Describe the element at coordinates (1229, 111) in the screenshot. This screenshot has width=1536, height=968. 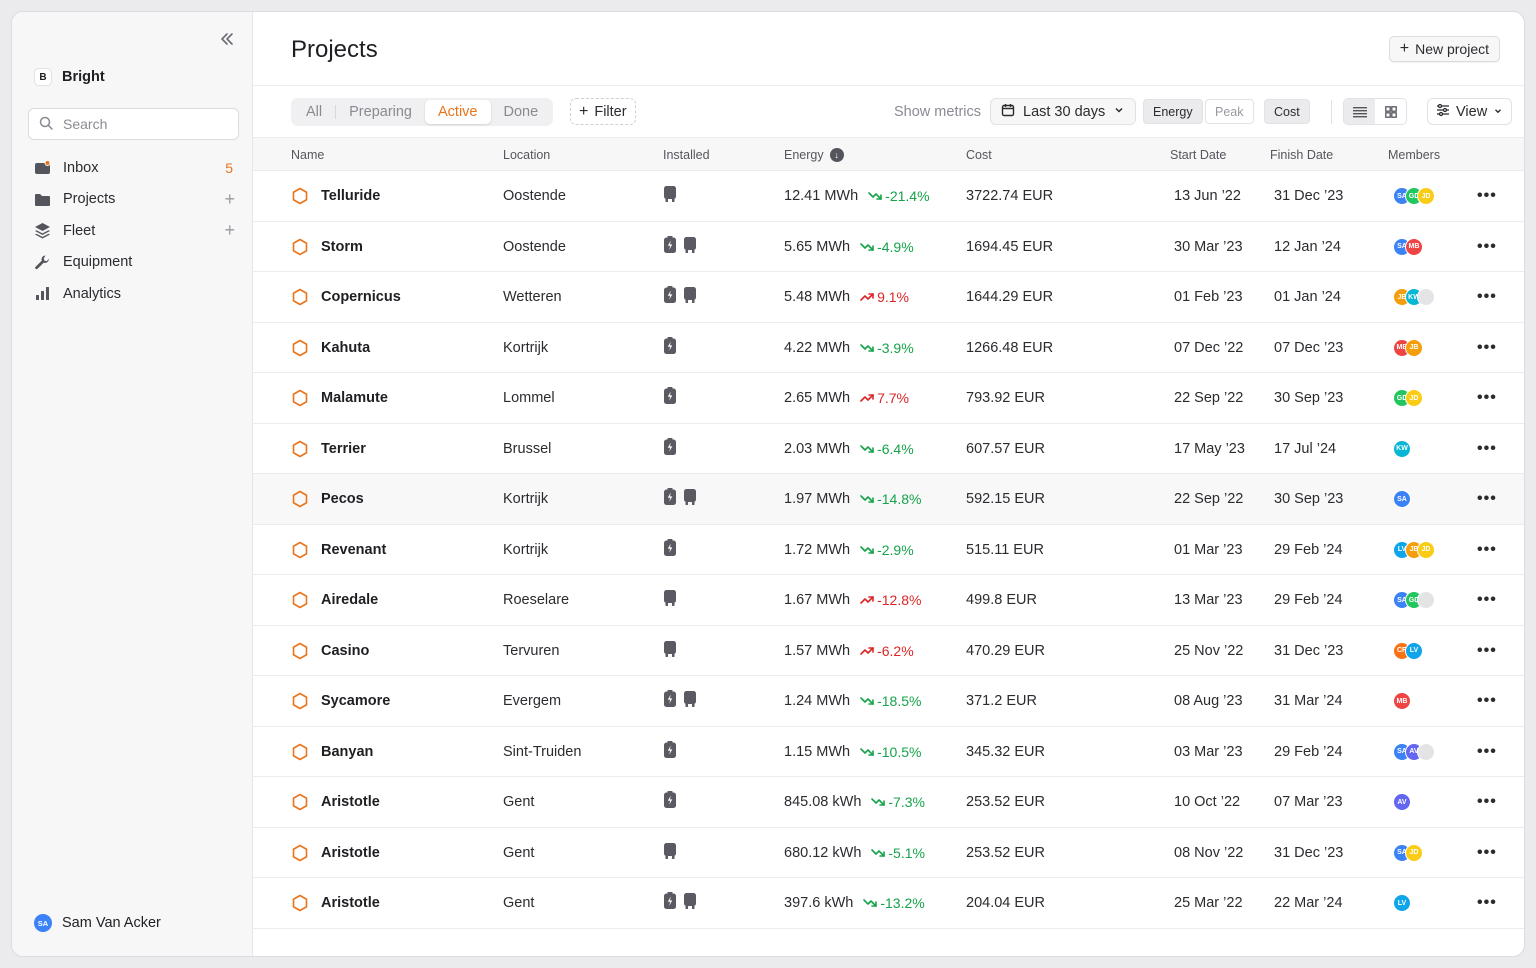
I see `metric-toggle-peak: Peak` at that location.